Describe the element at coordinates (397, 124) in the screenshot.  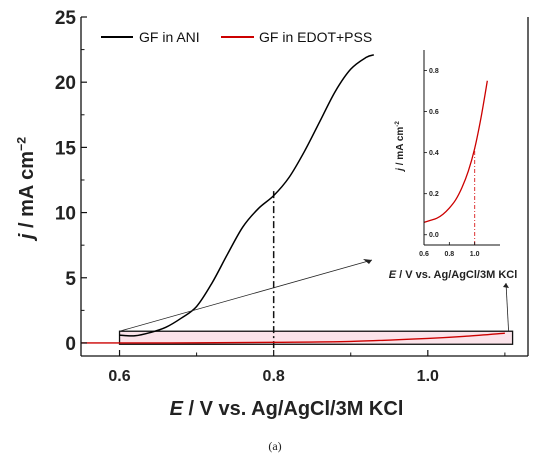
I see `inset-y-axis-title-superscript: -2` at that location.